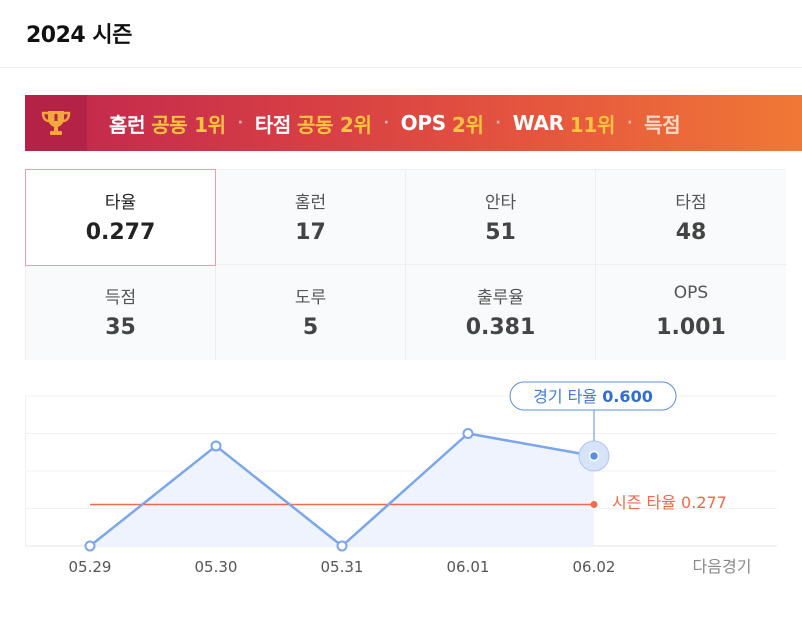 This screenshot has width=802, height=625. Describe the element at coordinates (120, 203) in the screenshot. I see `stat-label: 타율` at that location.